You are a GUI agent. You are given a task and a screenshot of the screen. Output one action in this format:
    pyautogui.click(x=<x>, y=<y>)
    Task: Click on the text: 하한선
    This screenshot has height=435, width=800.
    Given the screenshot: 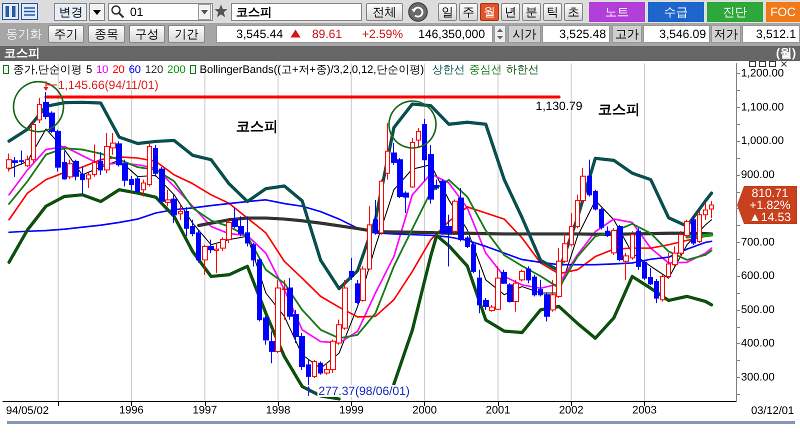 What is the action you would take?
    pyautogui.click(x=523, y=70)
    